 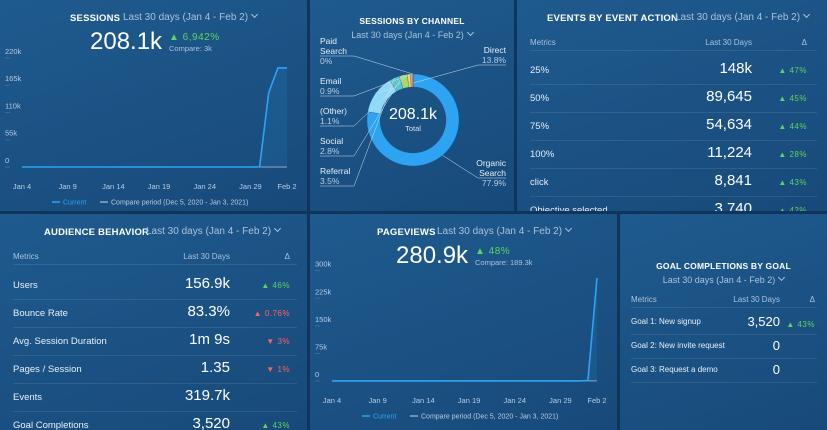 I want to click on metric-delta: ▲ 47%, so click(x=792, y=70).